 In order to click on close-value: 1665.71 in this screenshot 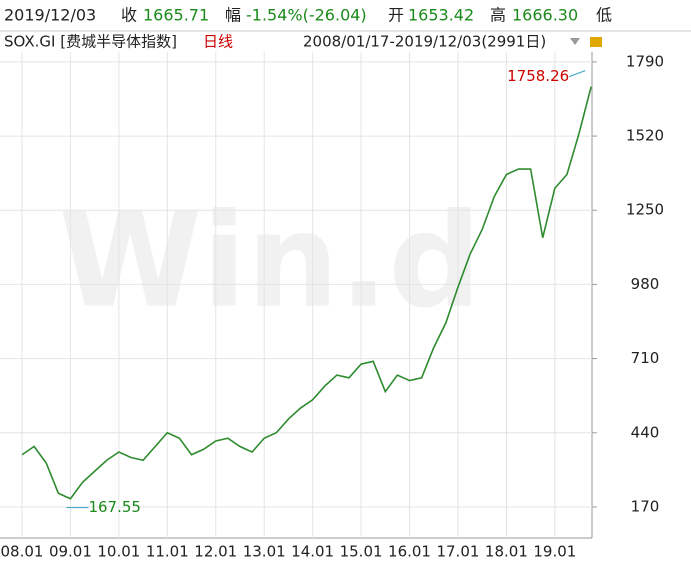, I will do `click(176, 15)`.